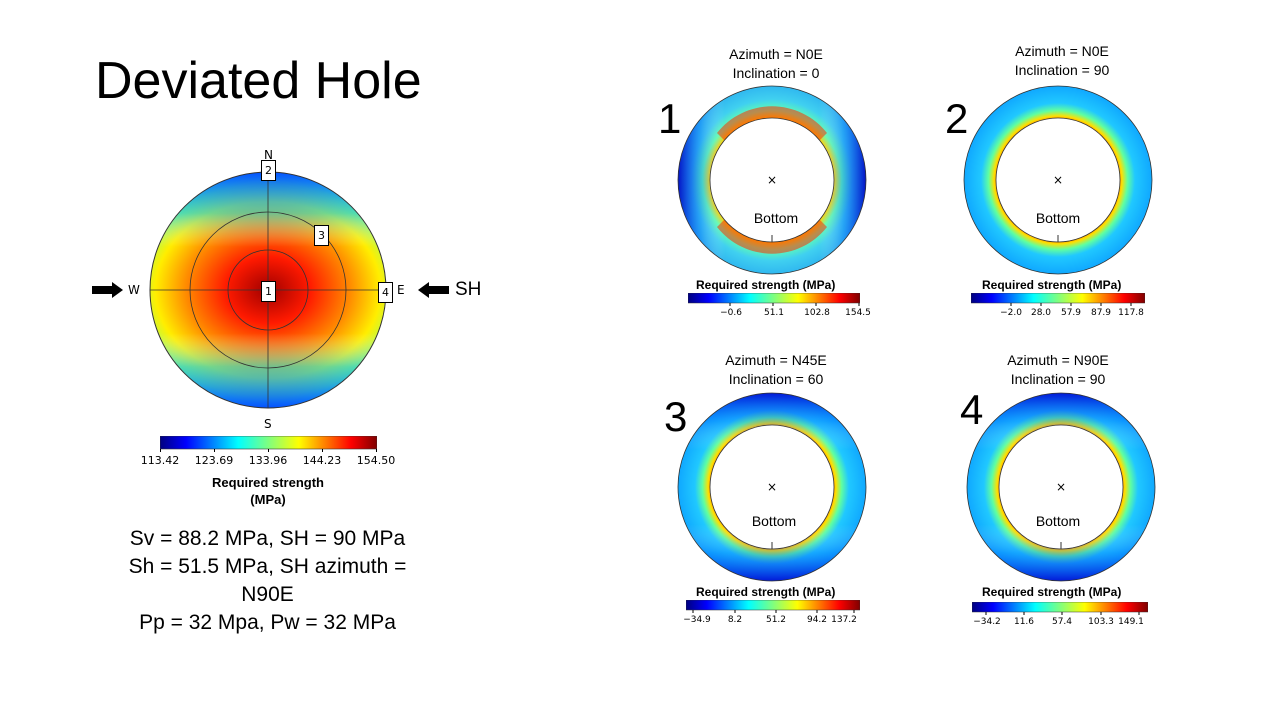 The image size is (1280, 720). I want to click on panel-2-center-mark: ×, so click(1058, 180).